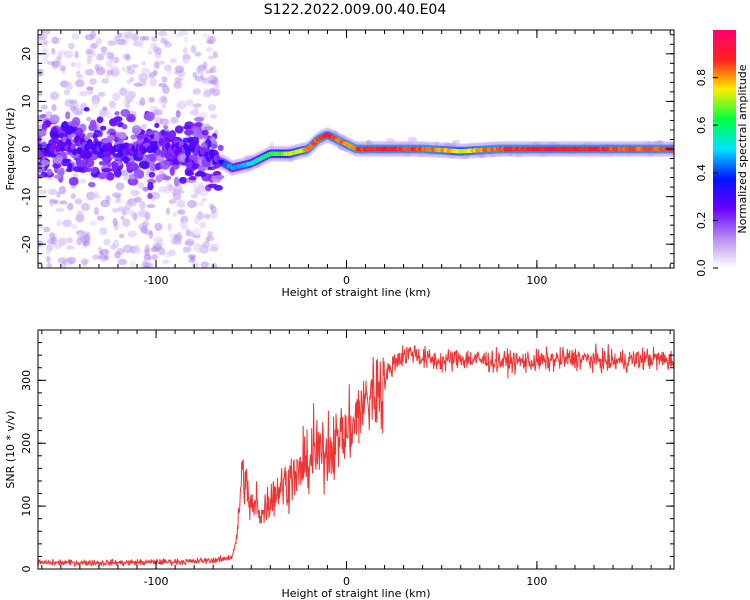 The height and width of the screenshot is (600, 750). Describe the element at coordinates (742, 148) in the screenshot. I see `colorbar-label: Normalized spectral amplitude` at that location.